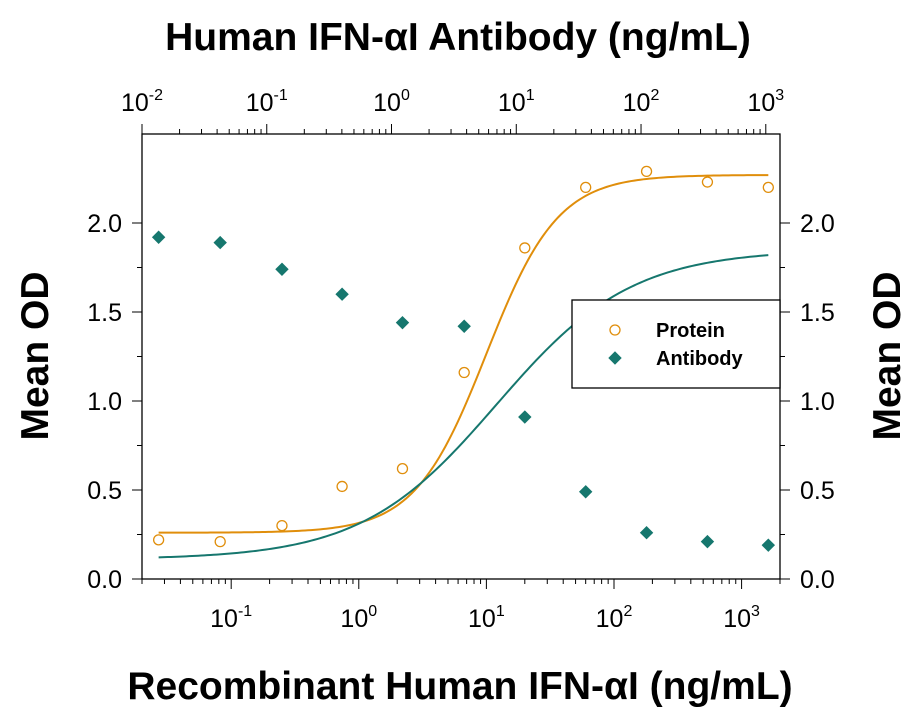  I want to click on left-axis: 0.0 0.5 1.0 1.5 2.0, so click(114, 402).